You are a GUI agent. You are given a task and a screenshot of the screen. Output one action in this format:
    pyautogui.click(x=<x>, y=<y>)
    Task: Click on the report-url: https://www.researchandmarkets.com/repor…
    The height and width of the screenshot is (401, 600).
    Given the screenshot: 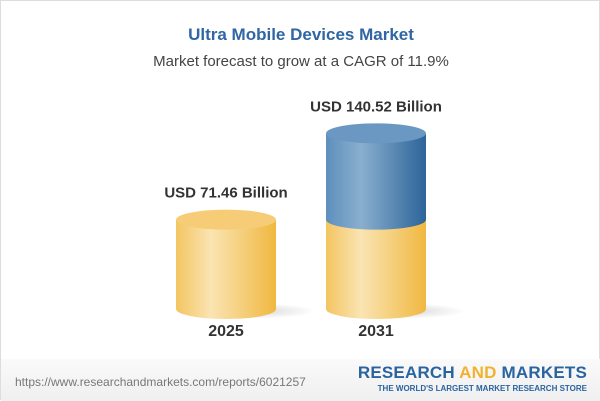 What is the action you would take?
    pyautogui.click(x=160, y=382)
    